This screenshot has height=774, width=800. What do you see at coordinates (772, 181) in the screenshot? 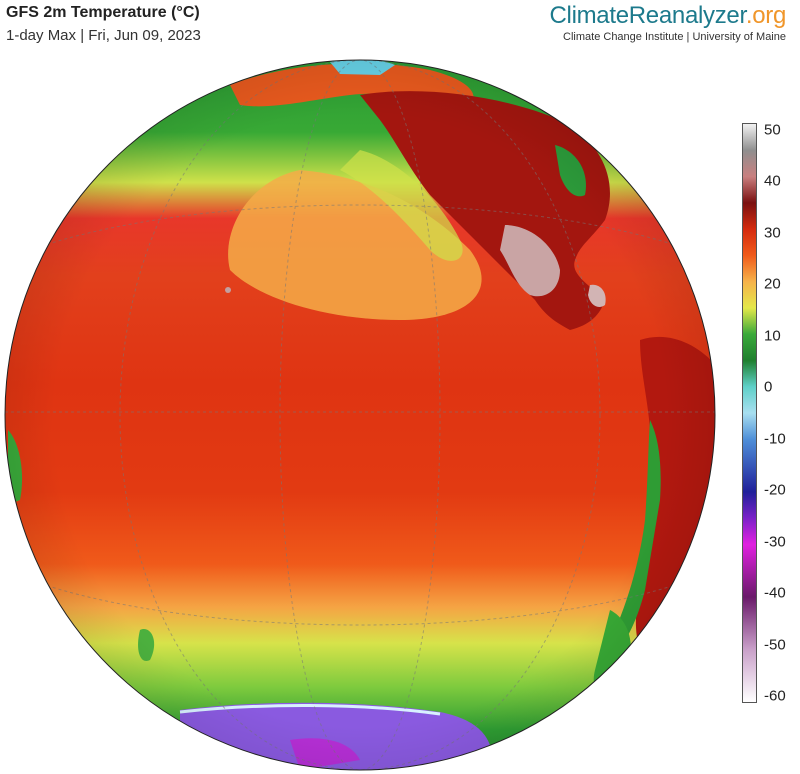
I see `colorbar-tick-label: 40` at bounding box center [772, 181].